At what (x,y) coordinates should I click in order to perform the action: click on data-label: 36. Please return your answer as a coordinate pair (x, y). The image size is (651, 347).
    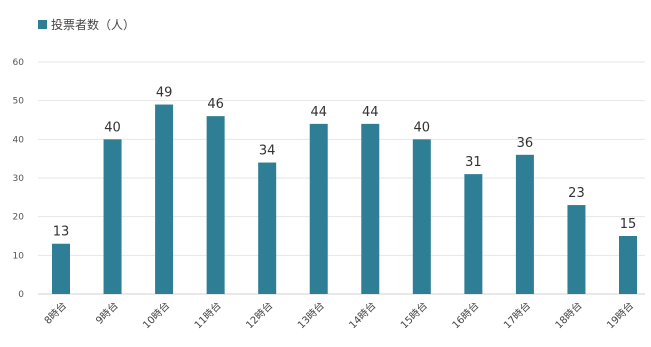
    Looking at the image, I should click on (525, 143).